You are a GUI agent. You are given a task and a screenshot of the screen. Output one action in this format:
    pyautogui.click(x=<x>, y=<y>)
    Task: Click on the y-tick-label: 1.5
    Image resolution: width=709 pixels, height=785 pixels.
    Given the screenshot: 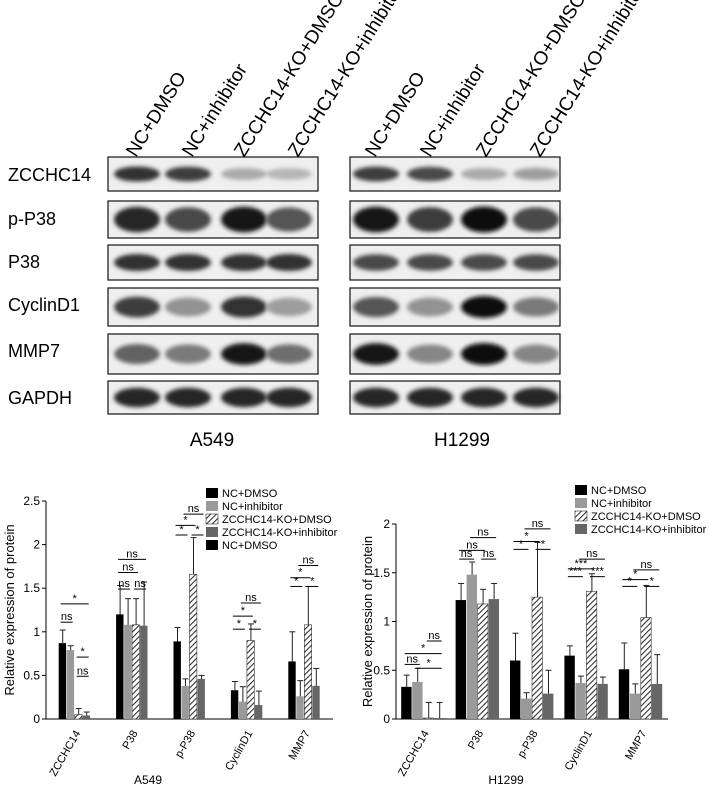 What is the action you would take?
    pyautogui.click(x=381, y=573)
    